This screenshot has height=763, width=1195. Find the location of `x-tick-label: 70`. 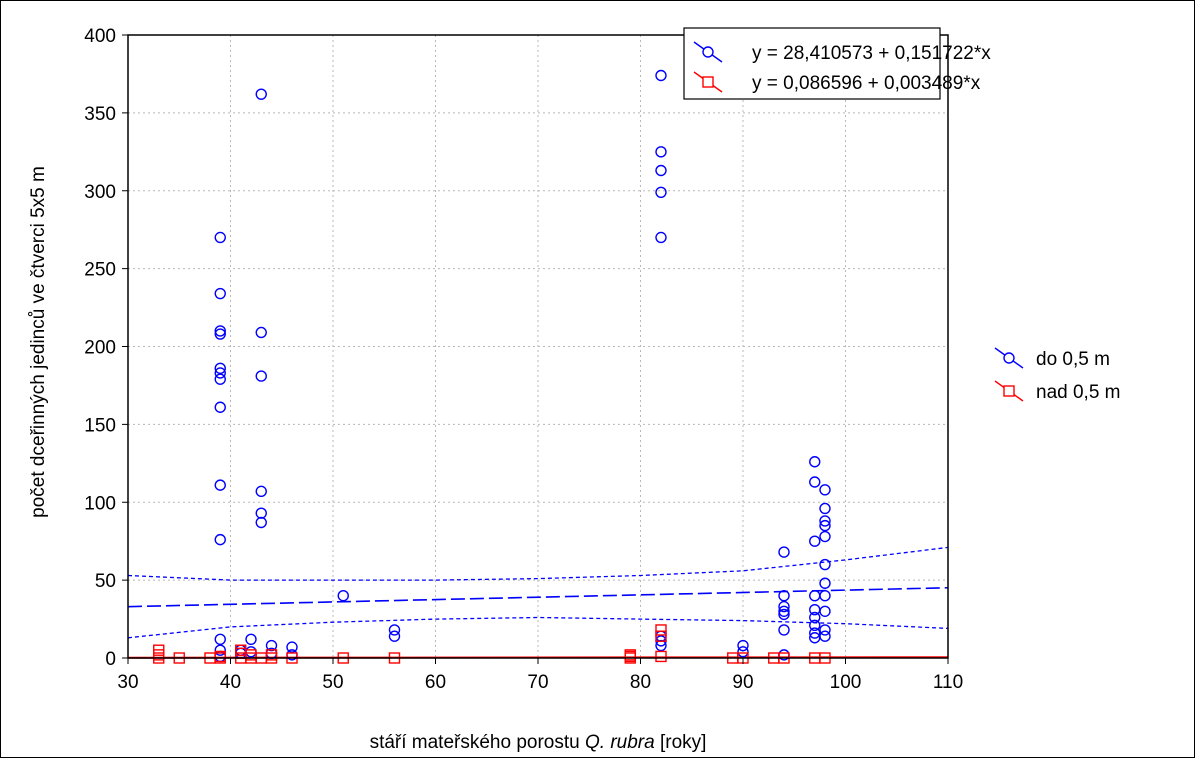

x-tick-label: 70 is located at coordinates (537, 682).